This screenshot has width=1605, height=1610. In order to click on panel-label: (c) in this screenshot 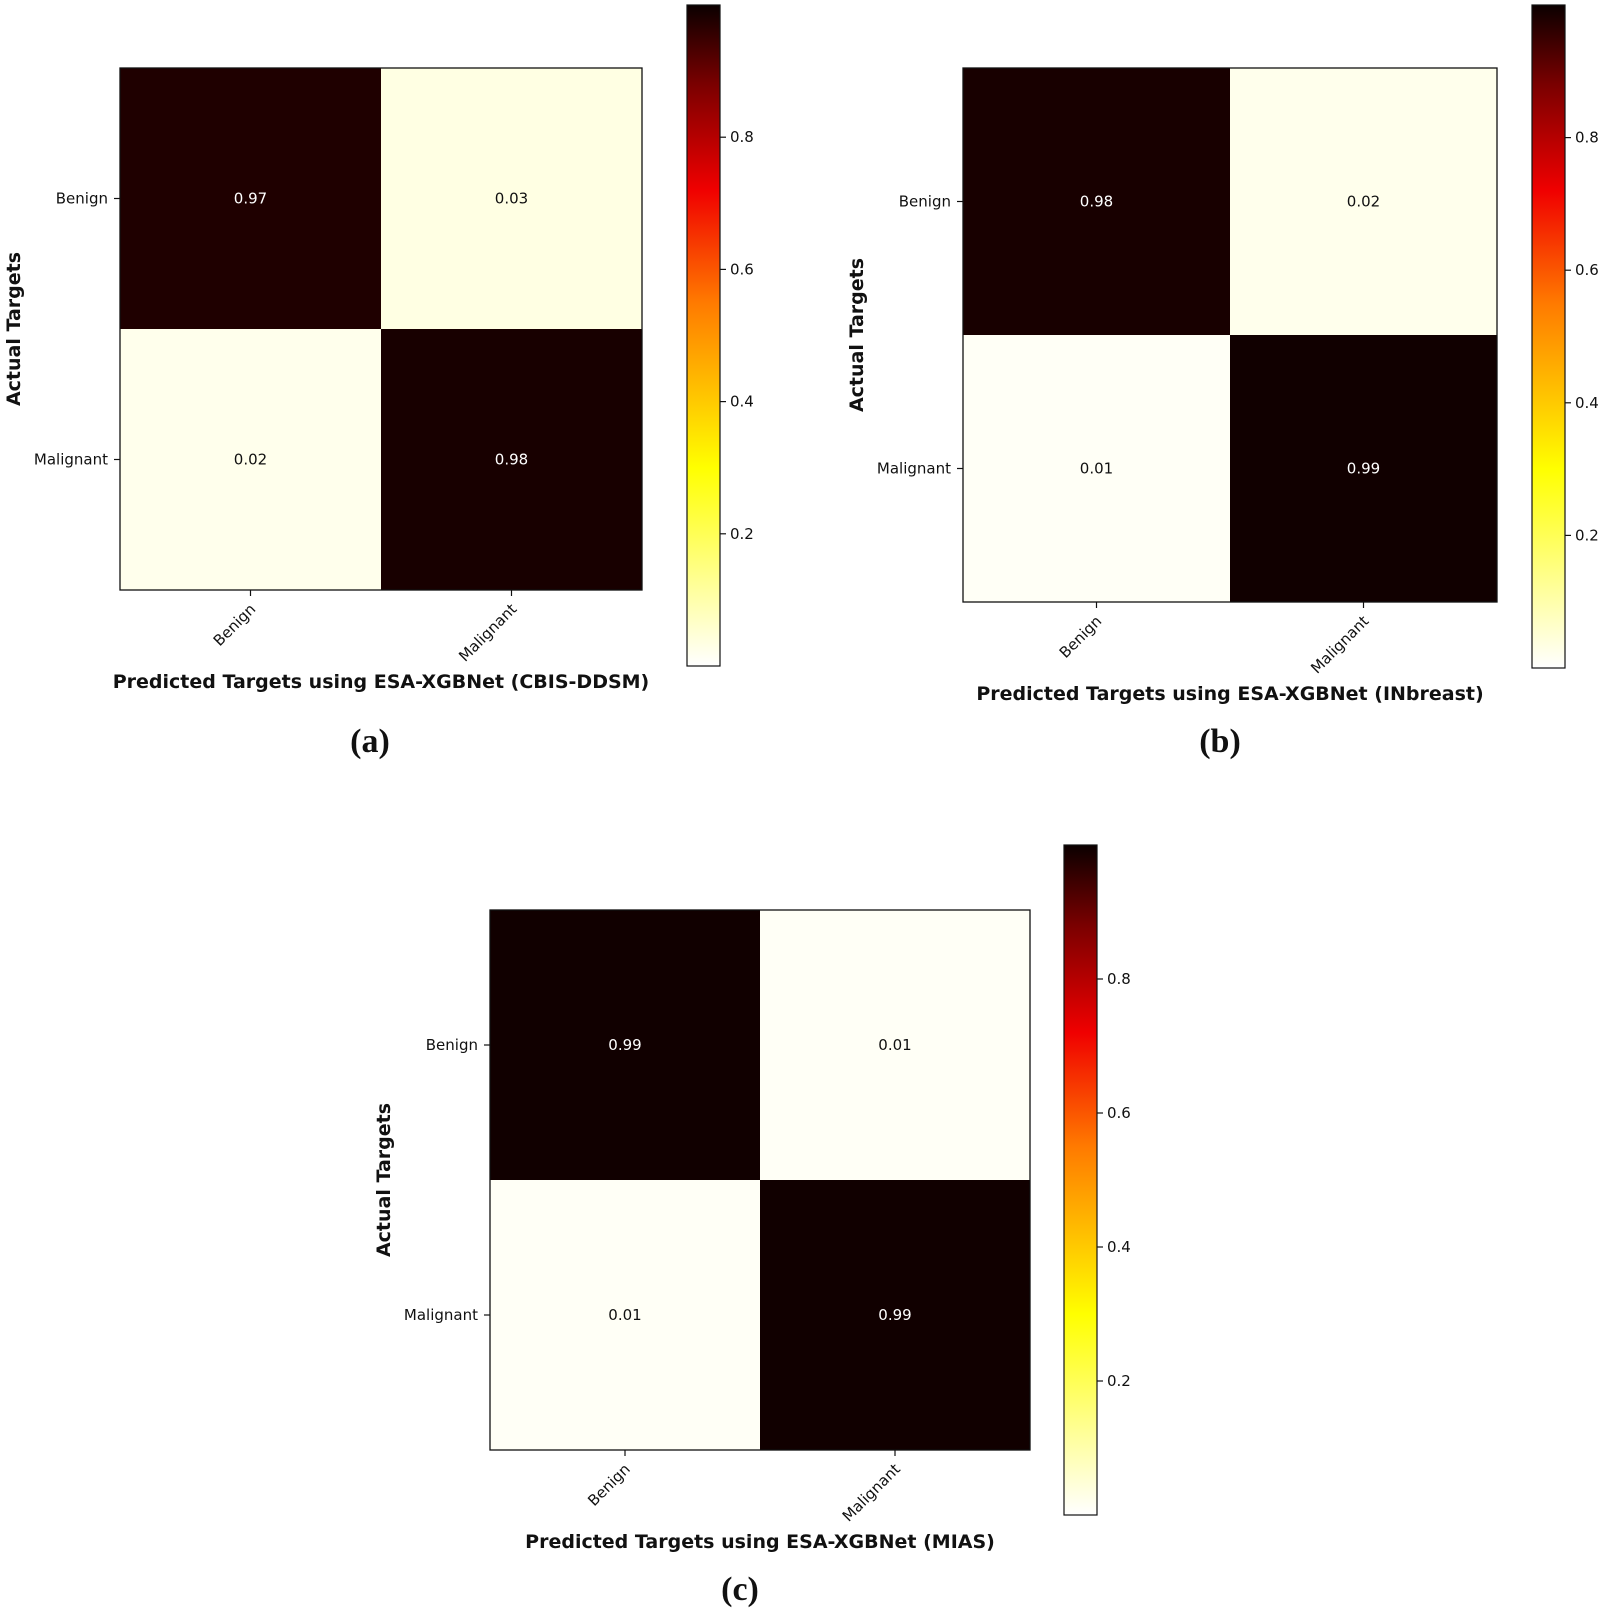, I will do `click(740, 1589)`.